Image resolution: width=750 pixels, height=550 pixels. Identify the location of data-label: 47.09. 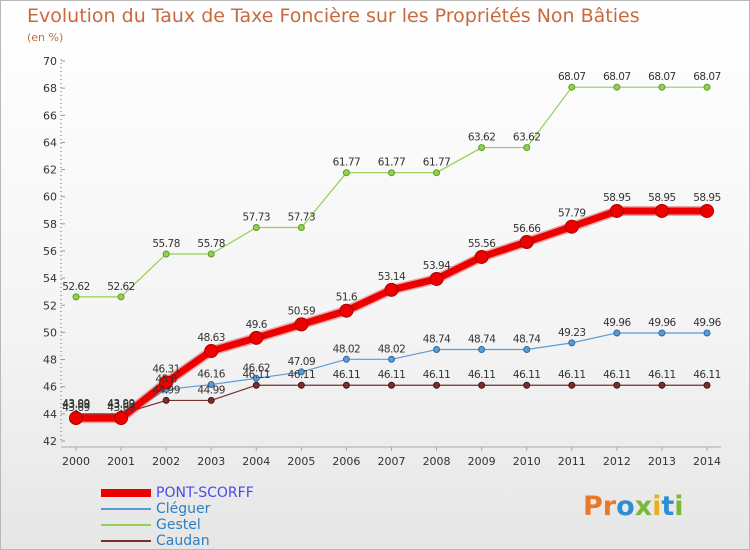
(302, 362).